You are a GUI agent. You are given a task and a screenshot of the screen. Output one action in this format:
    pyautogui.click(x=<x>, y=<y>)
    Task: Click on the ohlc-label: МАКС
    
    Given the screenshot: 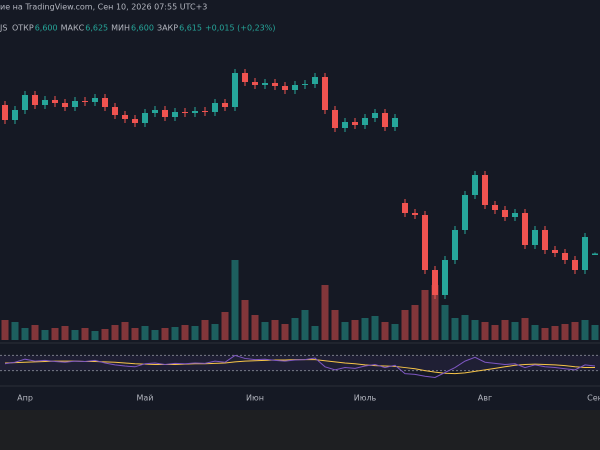 What is the action you would take?
    pyautogui.click(x=73, y=28)
    